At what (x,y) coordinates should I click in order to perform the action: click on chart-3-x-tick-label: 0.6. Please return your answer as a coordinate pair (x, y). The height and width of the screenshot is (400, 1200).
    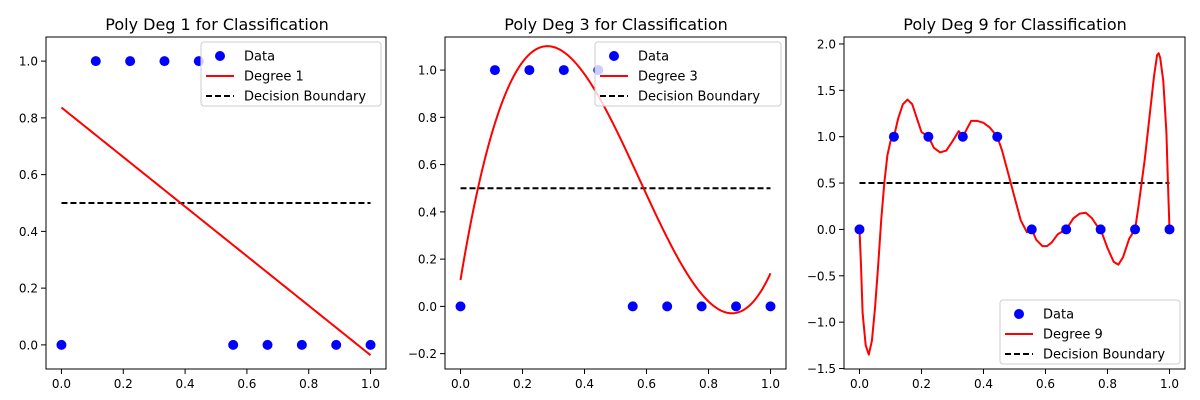
    Looking at the image, I should click on (1045, 384).